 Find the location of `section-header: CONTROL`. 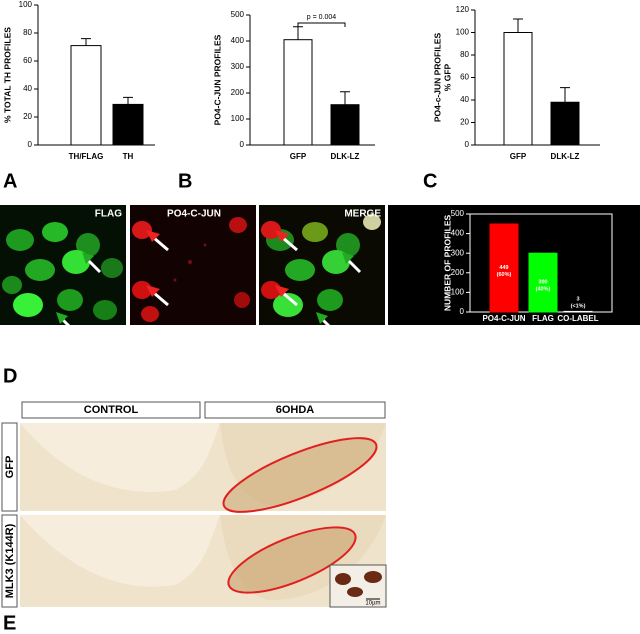

section-header: CONTROL is located at coordinates (111, 410).